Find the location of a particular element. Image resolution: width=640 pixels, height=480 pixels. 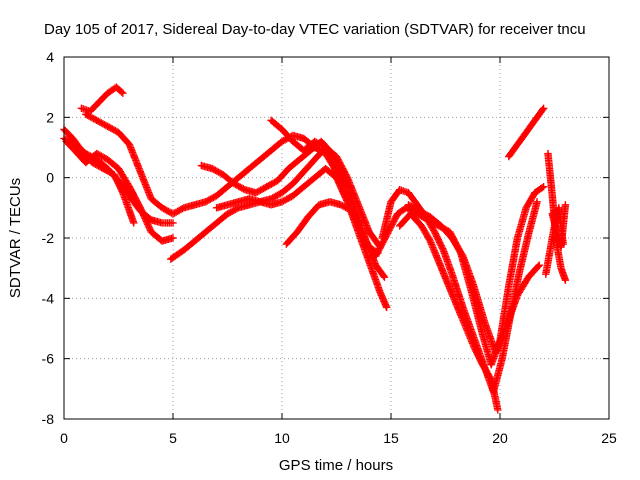

y-tick-label: -6 is located at coordinates (48, 359).